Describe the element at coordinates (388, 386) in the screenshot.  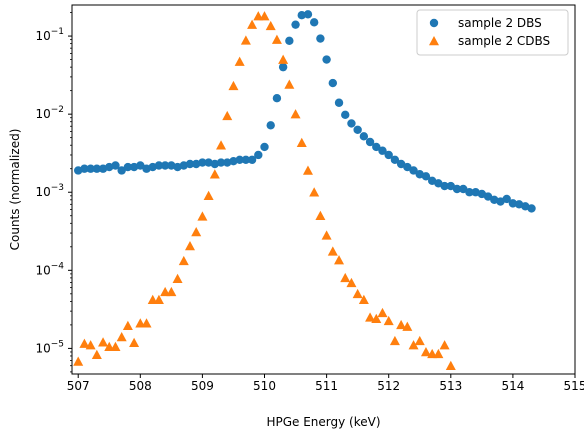
I see `x-tick-label: 512` at that location.